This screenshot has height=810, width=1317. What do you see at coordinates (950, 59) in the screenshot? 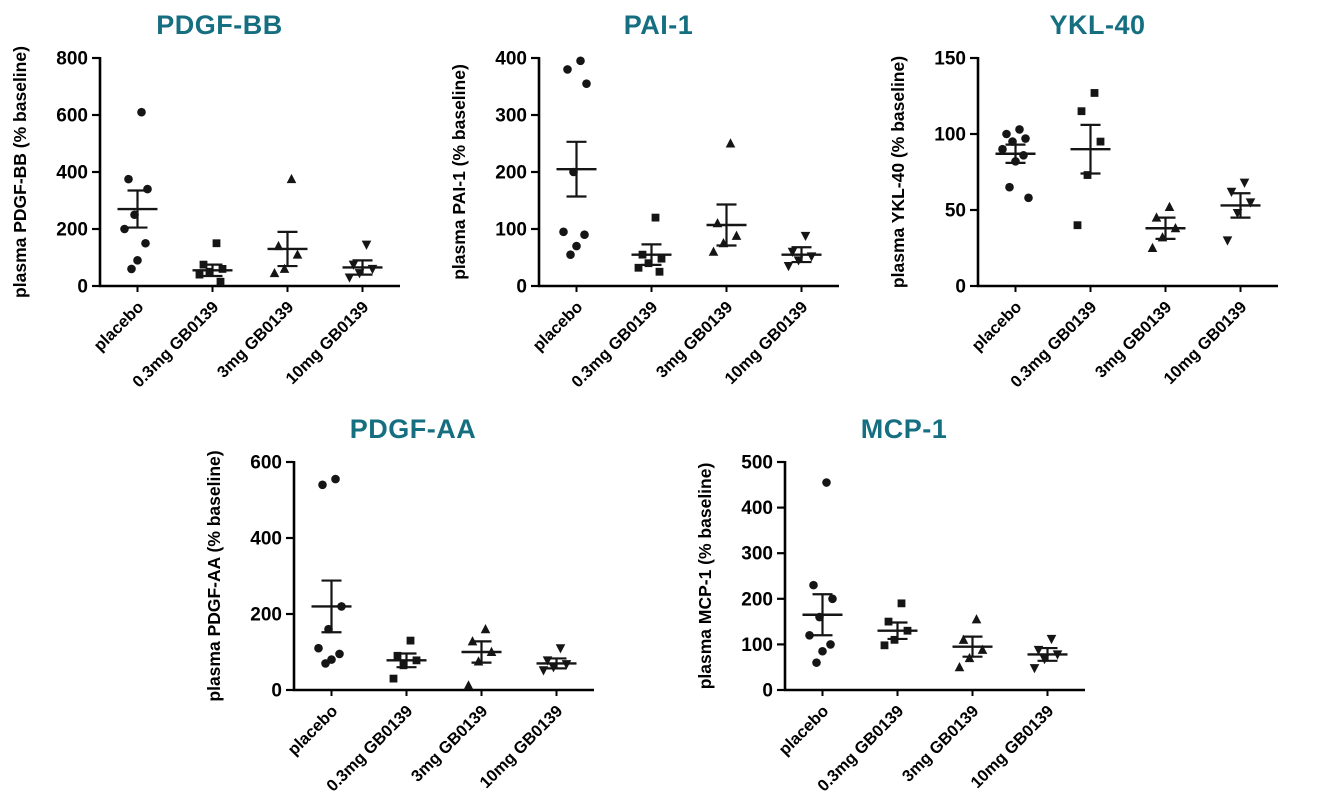
I see `y-tick-label: 150` at bounding box center [950, 59].